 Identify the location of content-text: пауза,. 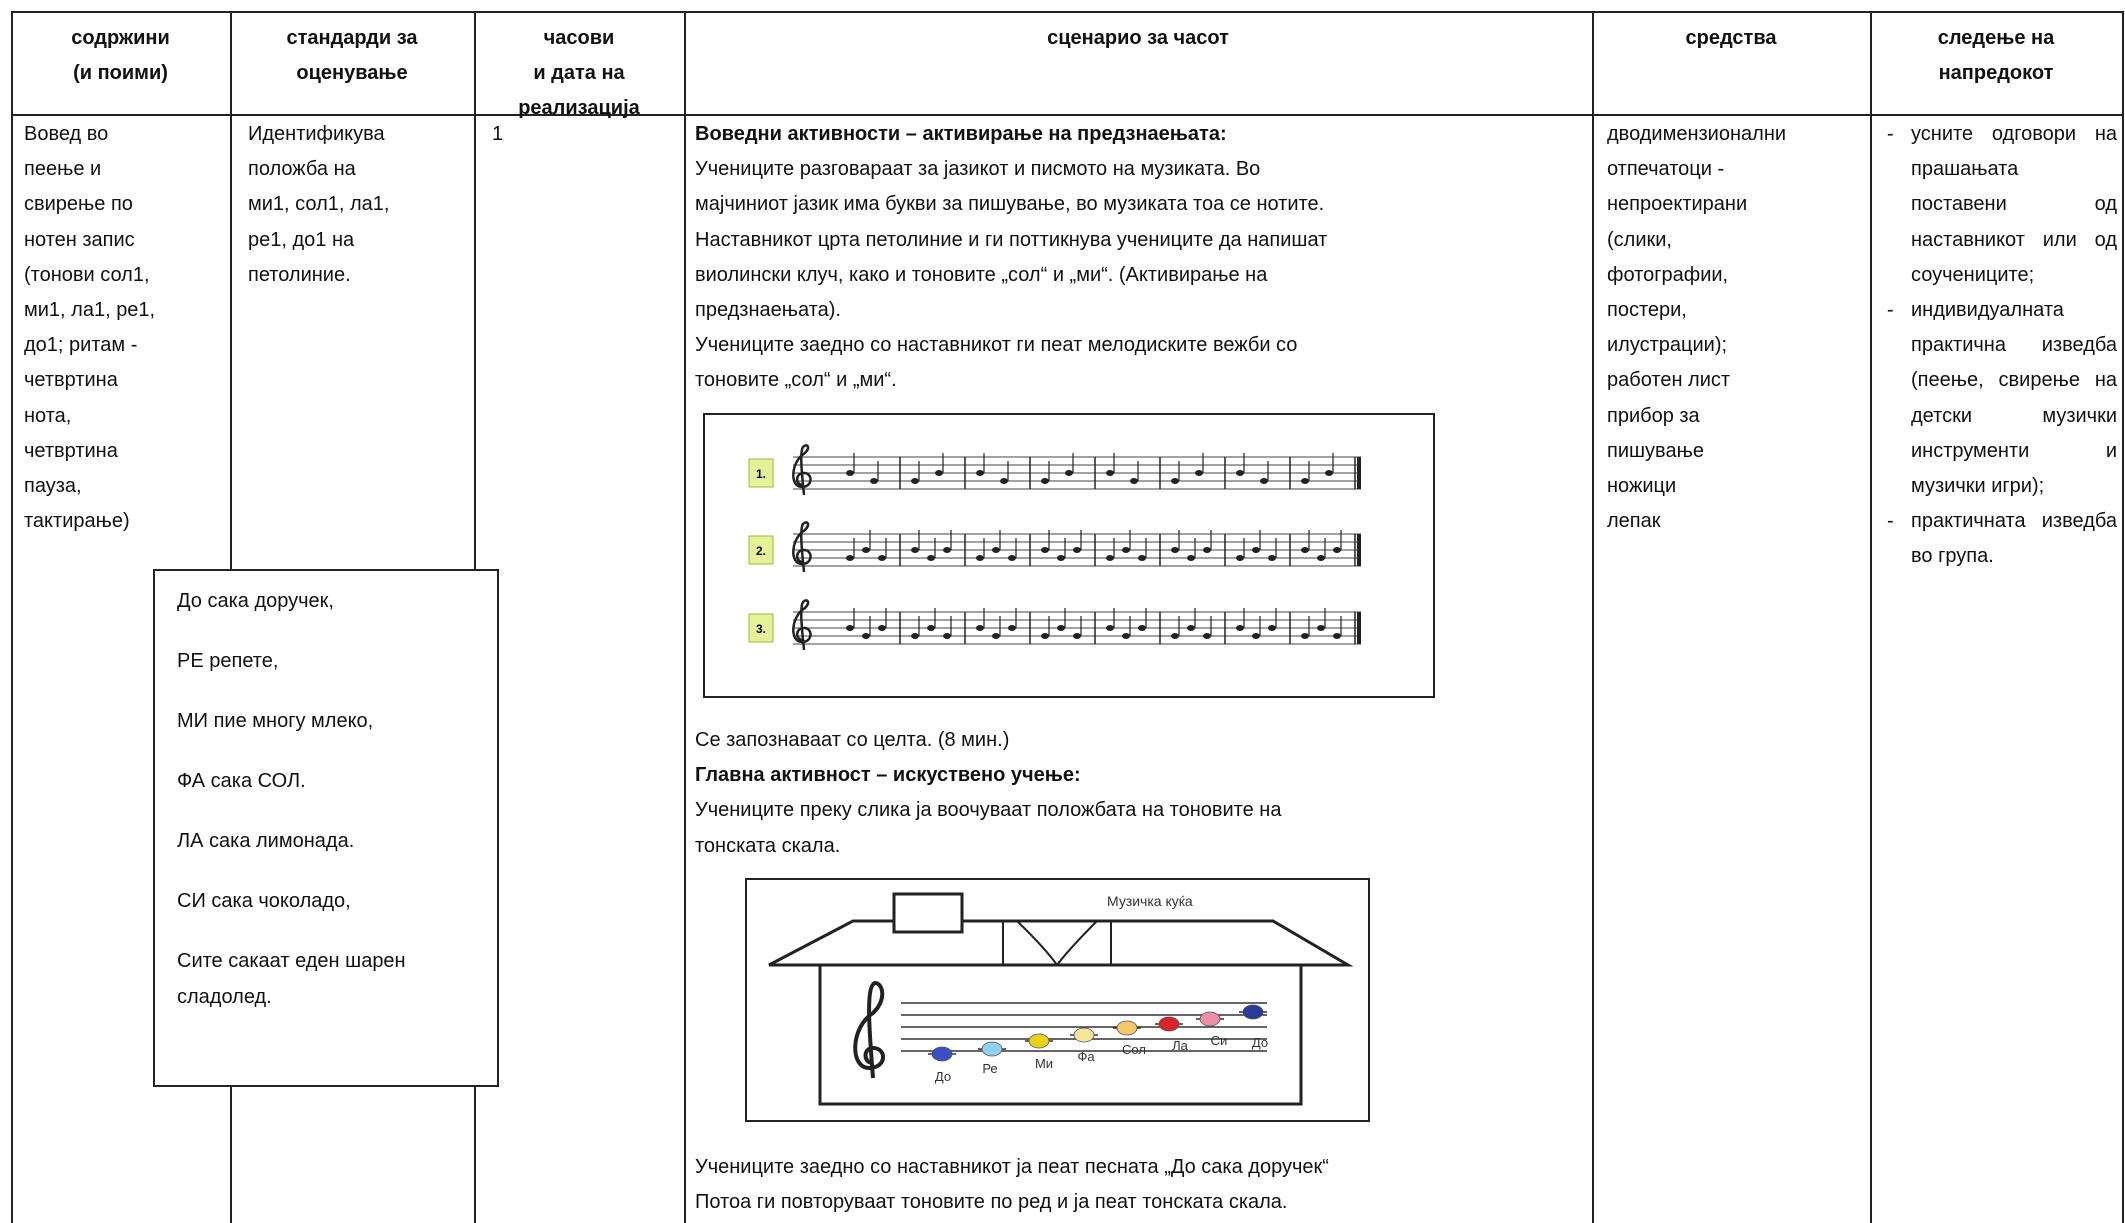
(53, 485).